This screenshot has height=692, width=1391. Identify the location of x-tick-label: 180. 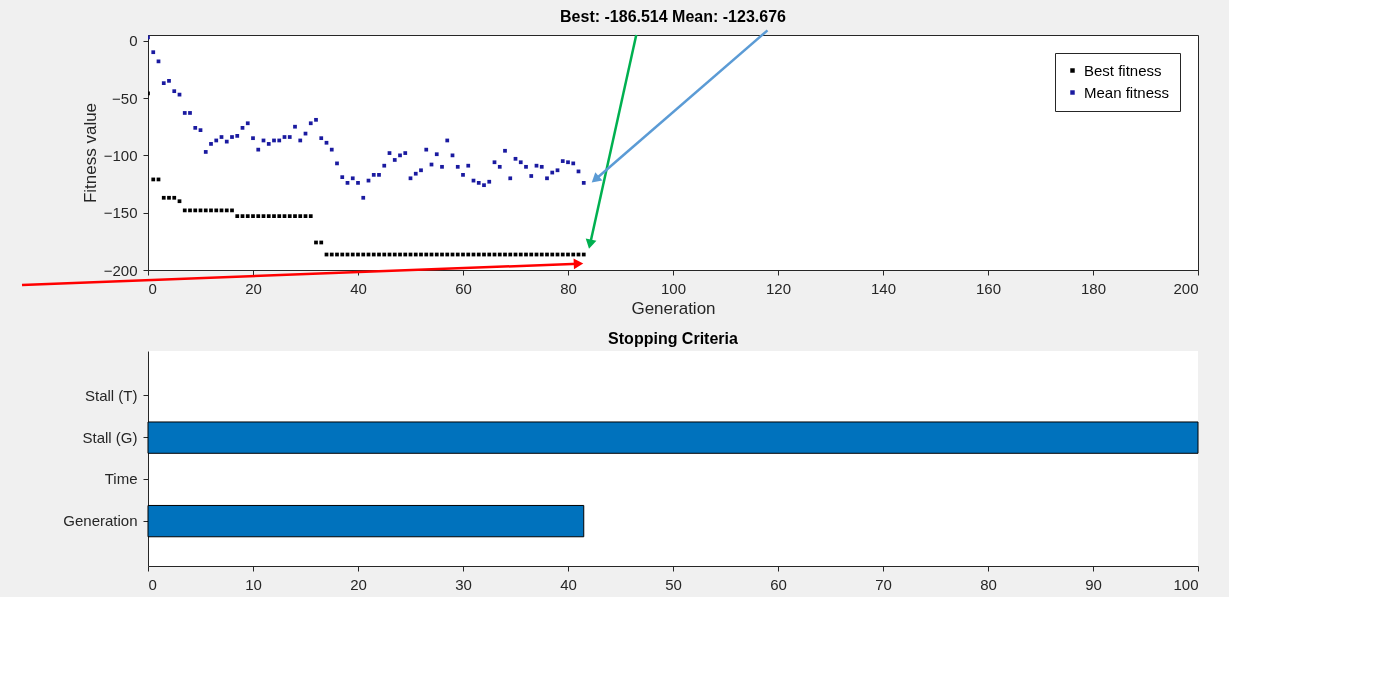
(1093, 288).